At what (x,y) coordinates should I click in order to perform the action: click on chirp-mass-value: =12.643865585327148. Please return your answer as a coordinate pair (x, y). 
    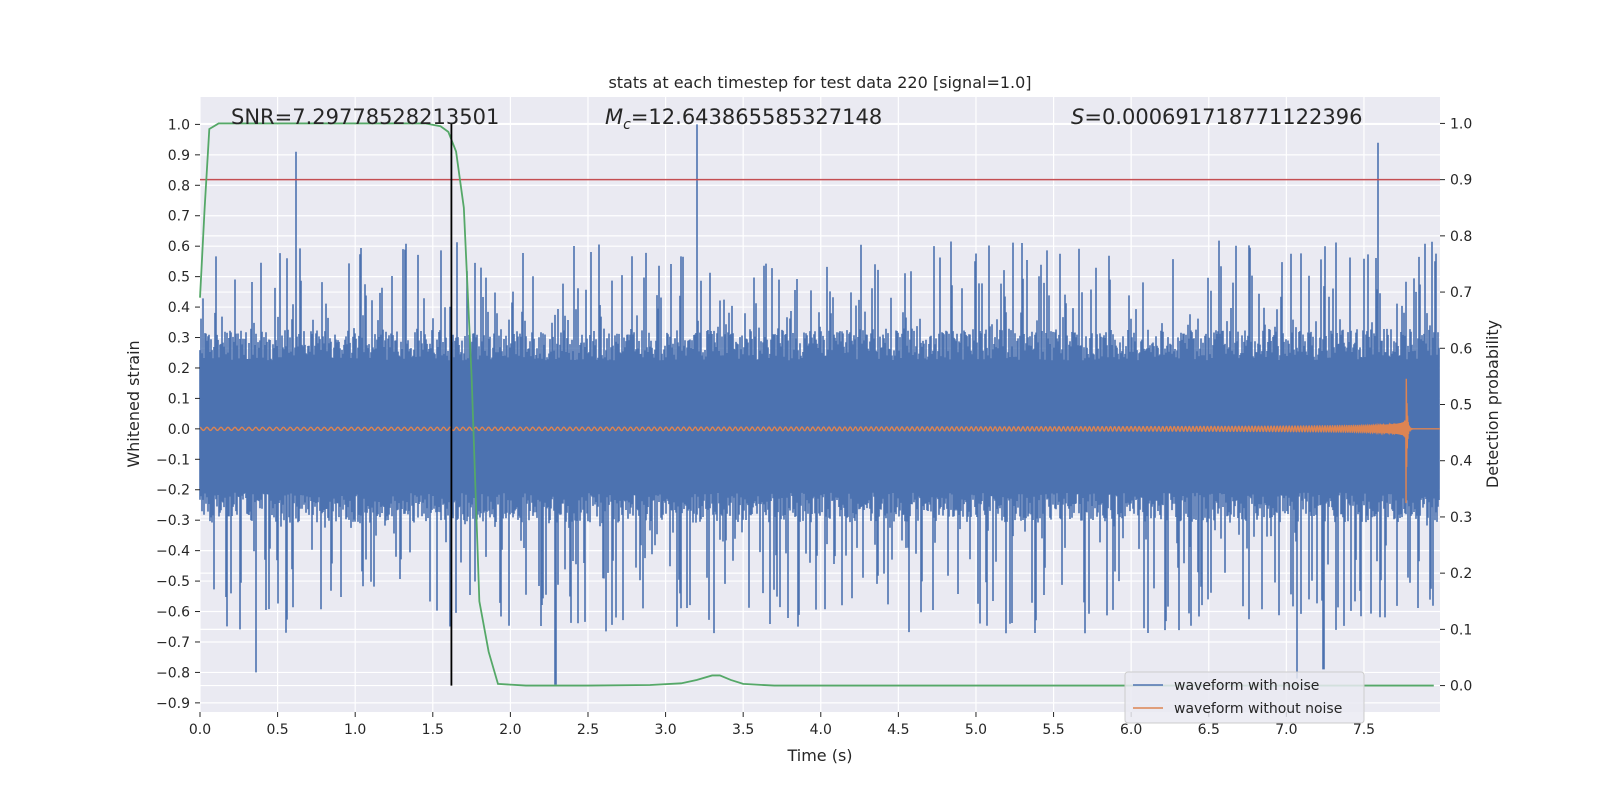
    Looking at the image, I should click on (756, 117).